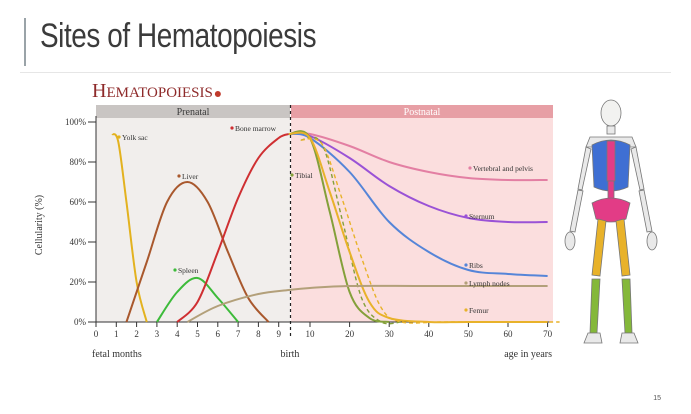  What do you see at coordinates (350, 334) in the screenshot?
I see `x-tick-label: 20` at bounding box center [350, 334].